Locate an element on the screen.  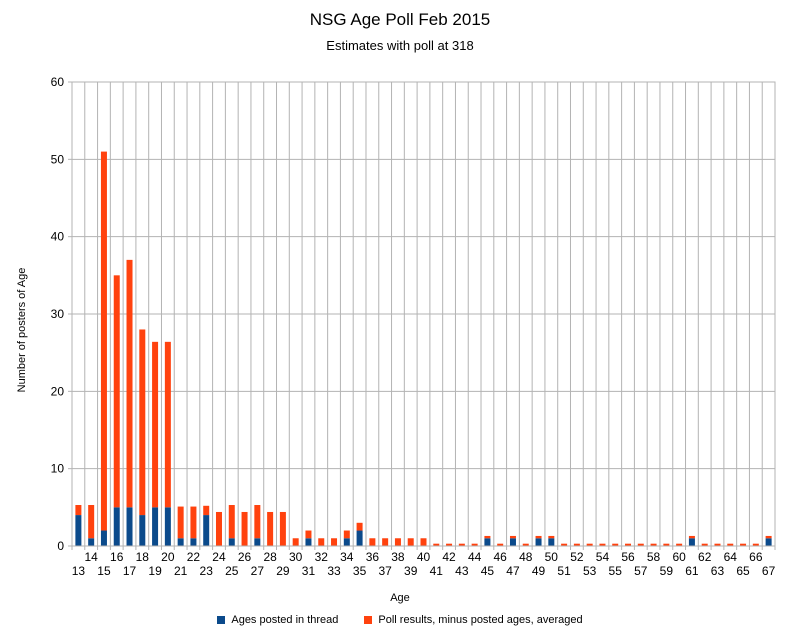
chart-subtitle: Estimates with poll at 318 is located at coordinates (400, 45).